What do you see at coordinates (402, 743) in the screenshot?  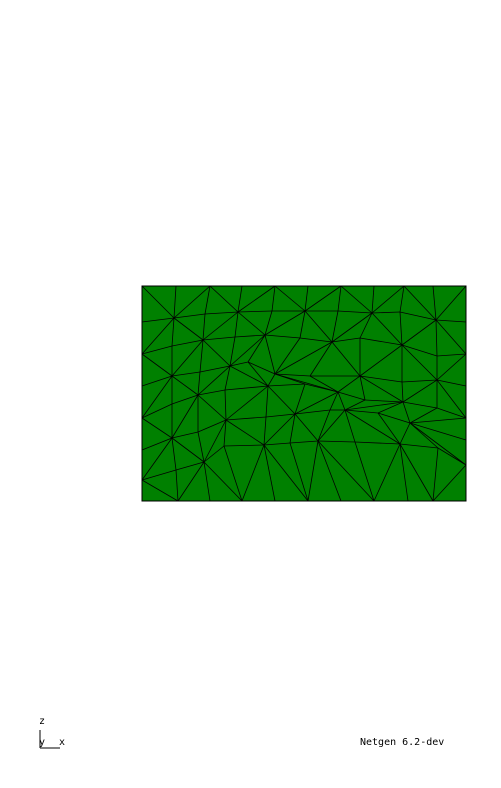 I see `version-label: Netgen 6.2-dev` at bounding box center [402, 743].